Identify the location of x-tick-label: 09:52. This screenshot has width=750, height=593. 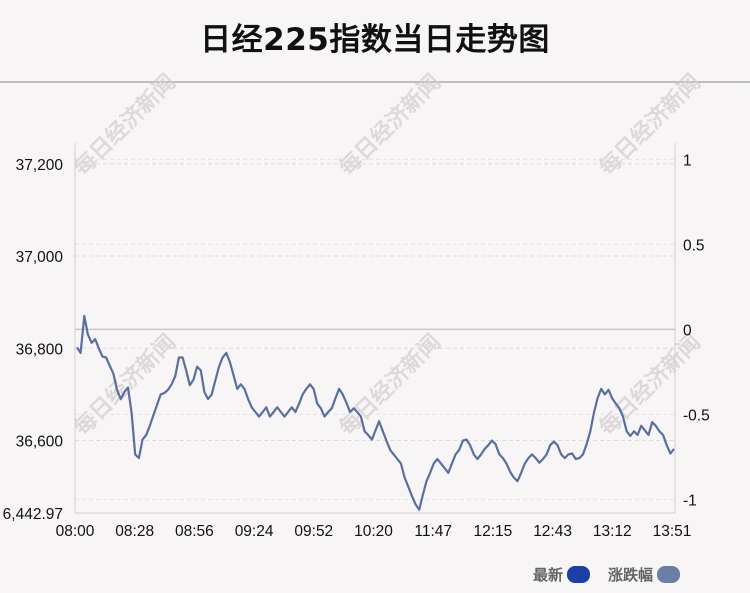
(313, 531).